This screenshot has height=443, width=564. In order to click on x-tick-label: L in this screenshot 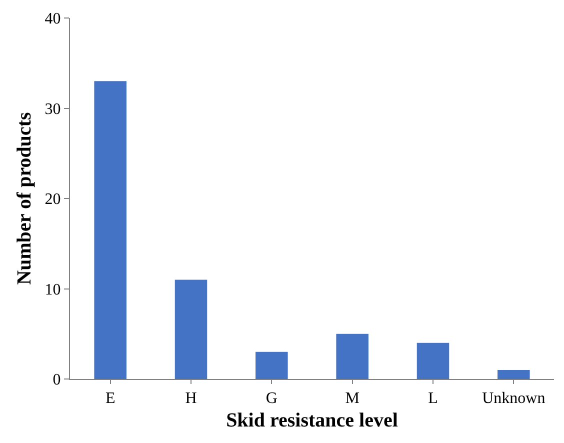, I will do `click(433, 399)`.